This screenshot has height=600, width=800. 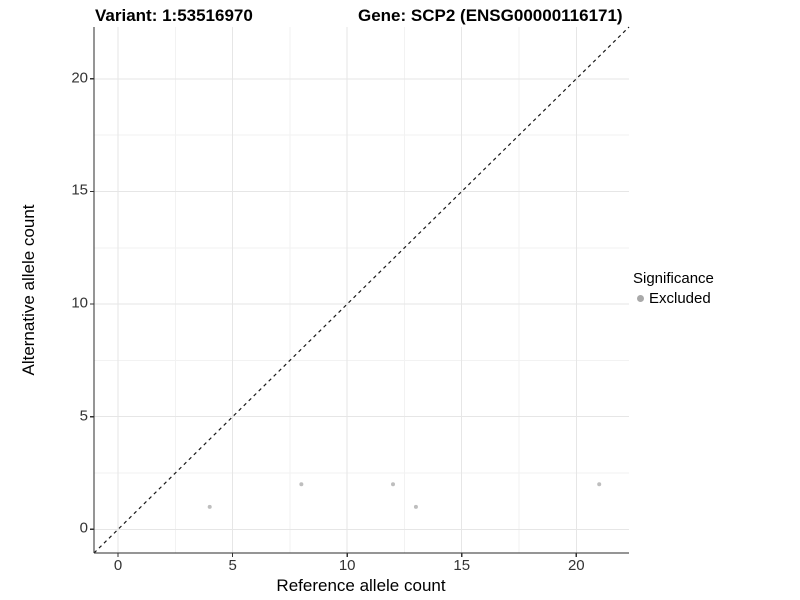 What do you see at coordinates (79, 303) in the screenshot?
I see `y-tick-label: 10` at bounding box center [79, 303].